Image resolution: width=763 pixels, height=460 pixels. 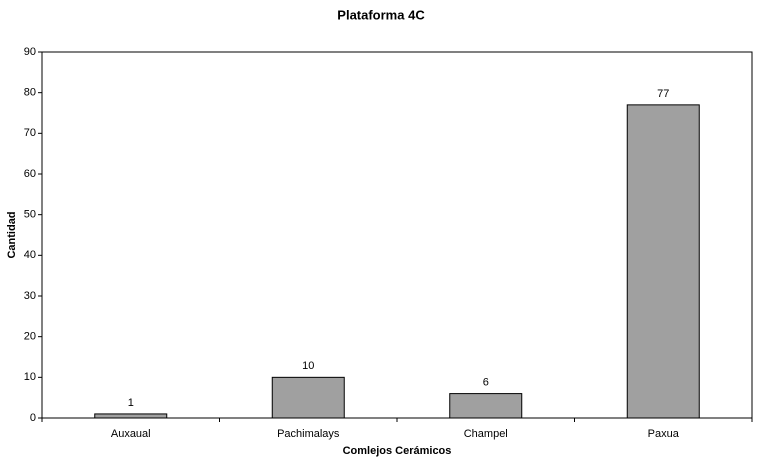 What do you see at coordinates (33, 418) in the screenshot?
I see `y-tick-label: 0` at bounding box center [33, 418].